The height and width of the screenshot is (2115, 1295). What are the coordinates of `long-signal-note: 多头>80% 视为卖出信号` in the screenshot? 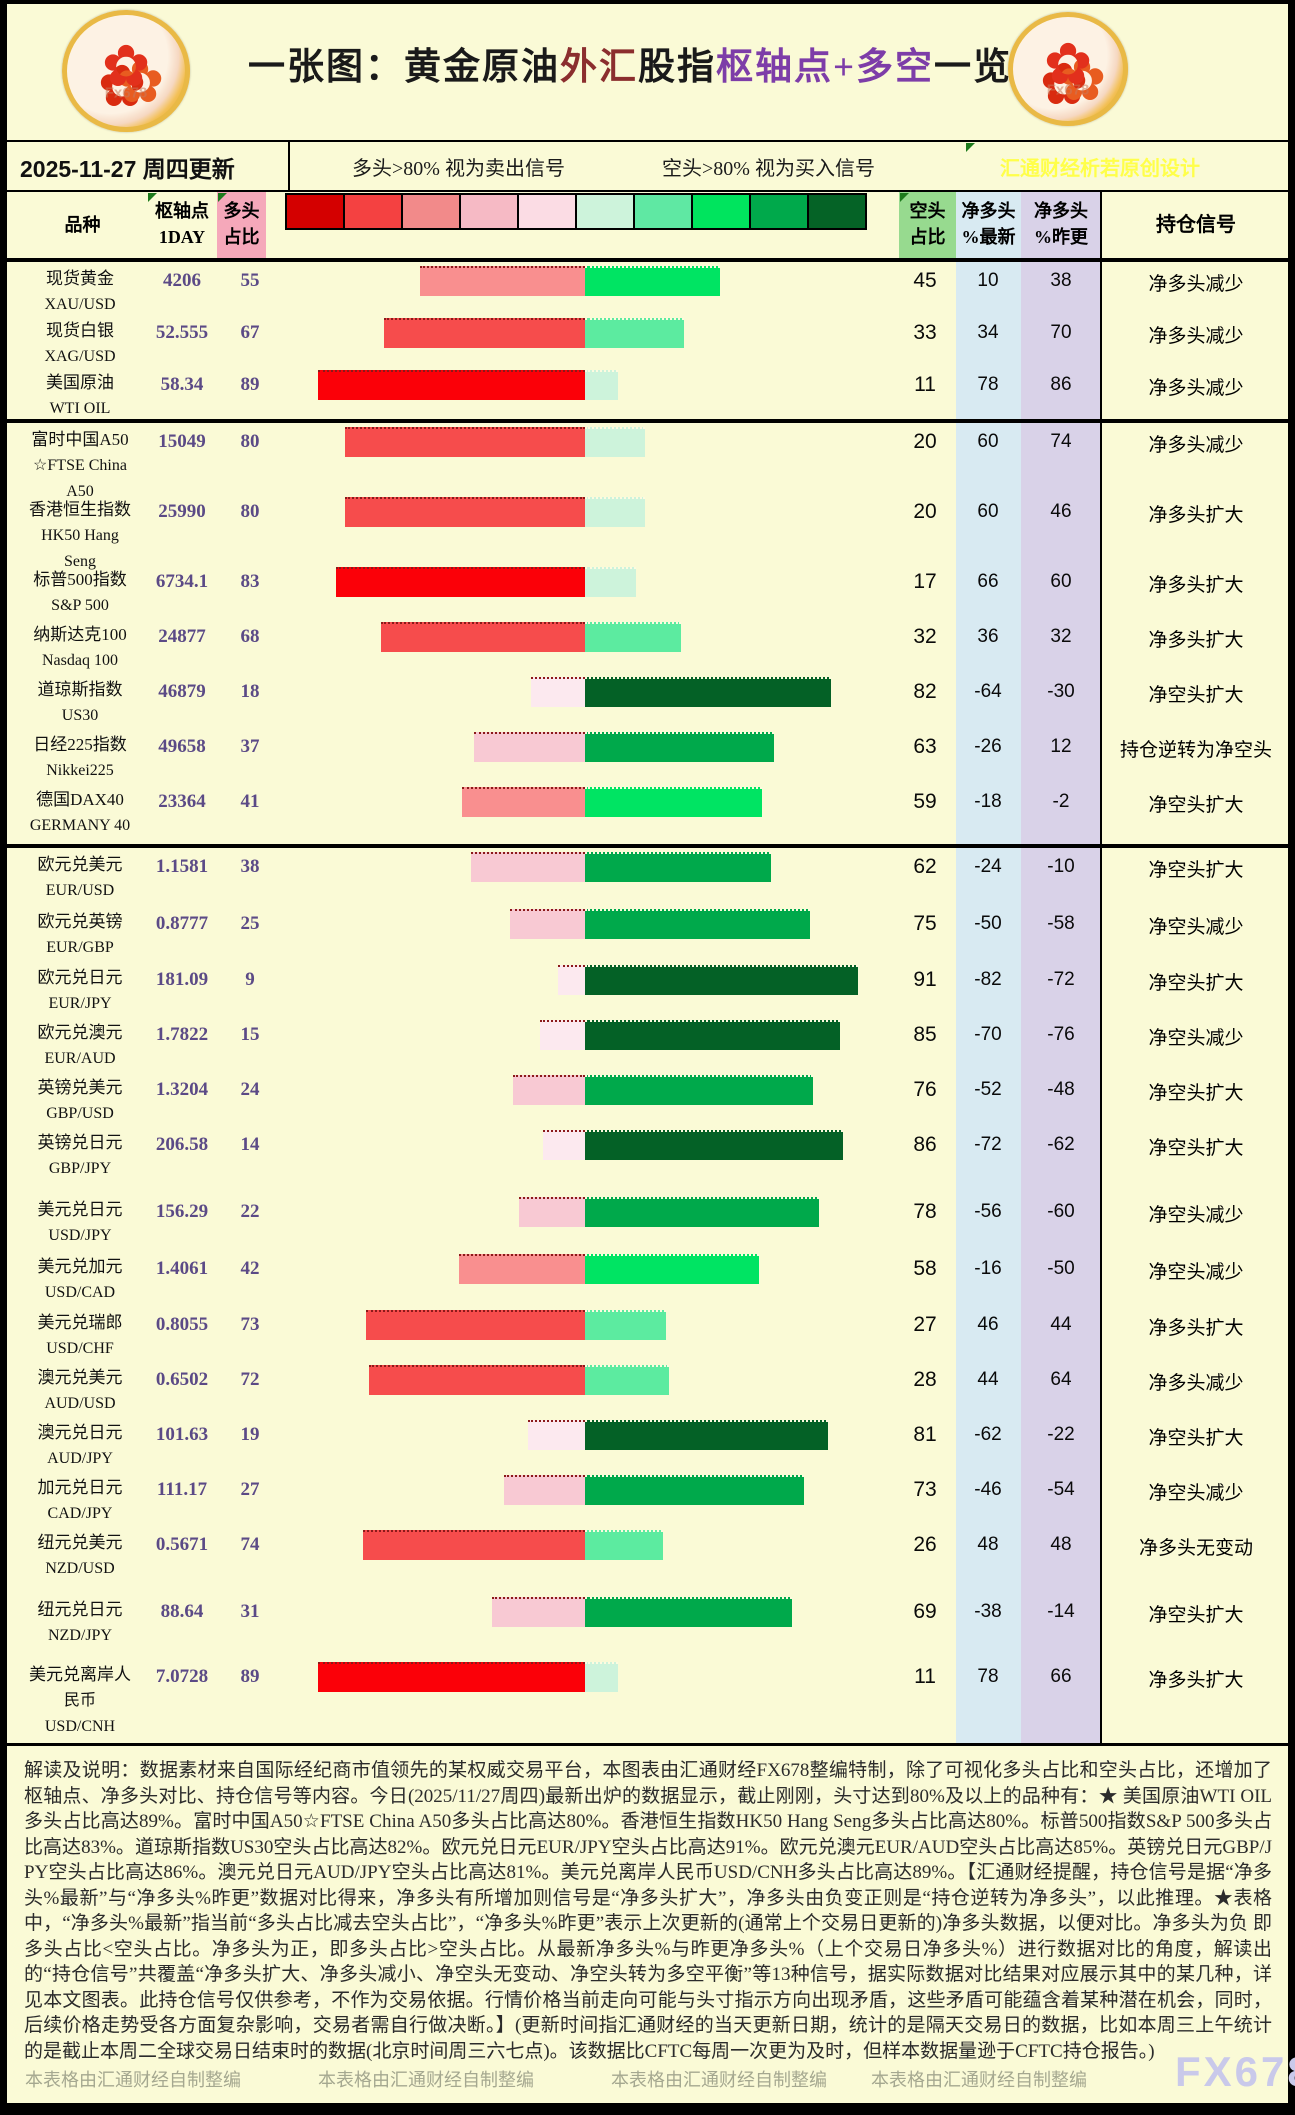 It's located at (458, 169).